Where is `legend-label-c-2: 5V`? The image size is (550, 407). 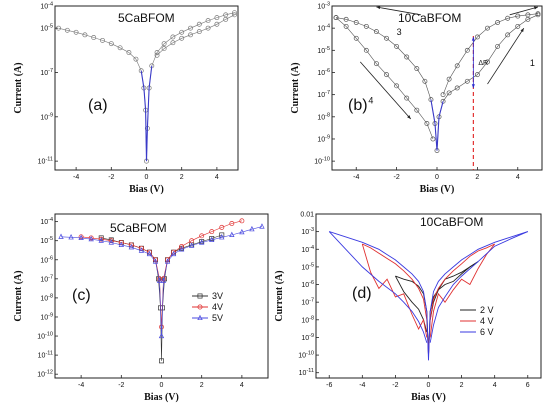 legend-label-c-2: 5V is located at coordinates (217, 318).